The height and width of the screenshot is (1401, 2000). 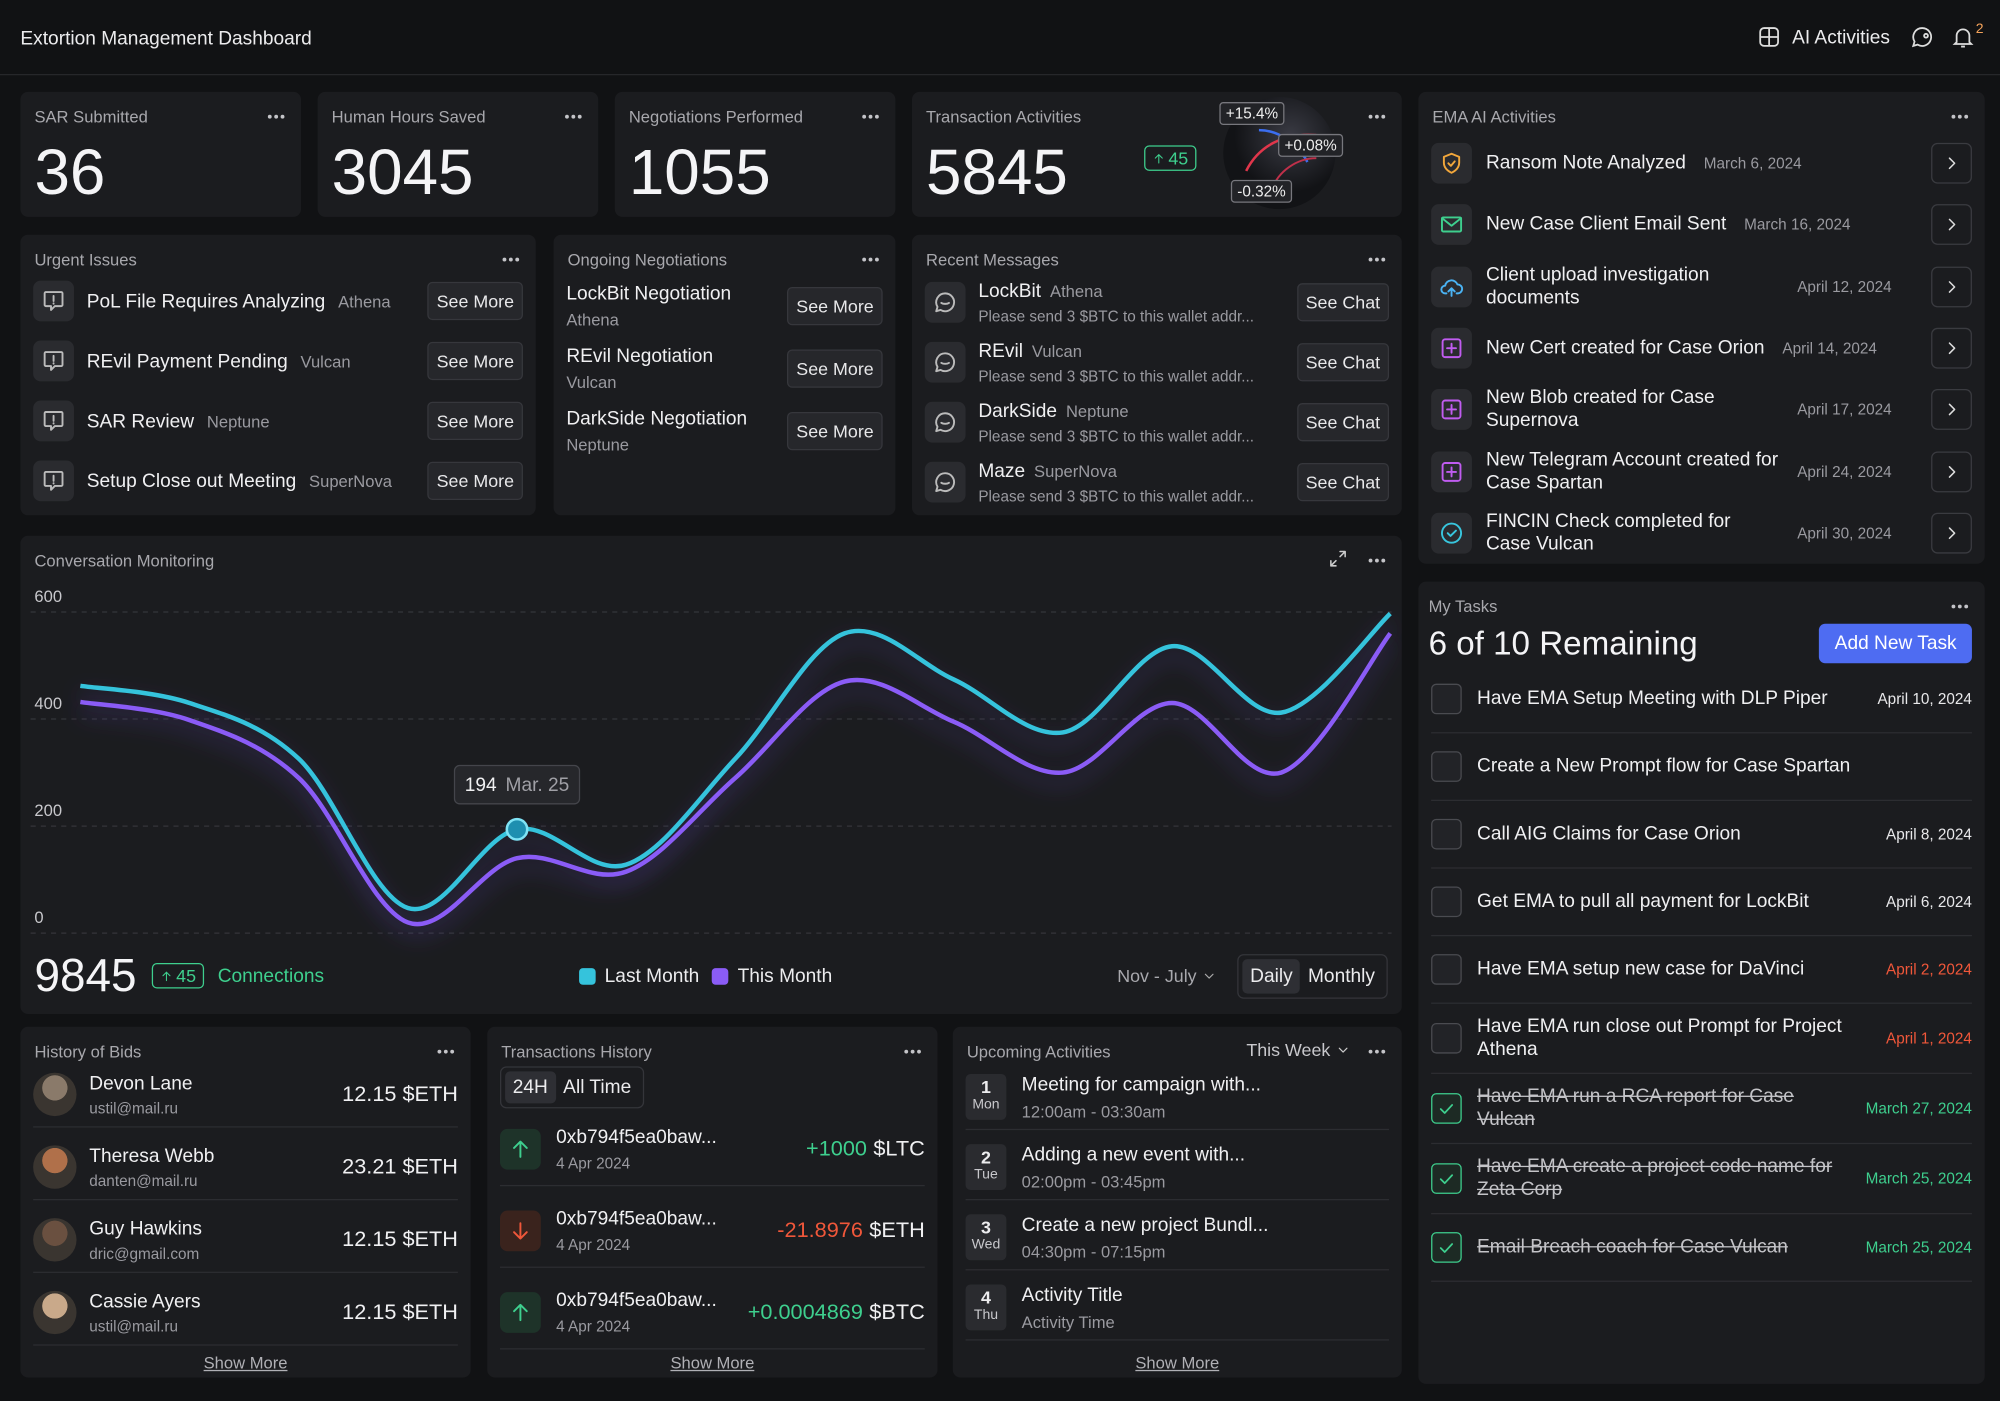 What do you see at coordinates (1928, 901) in the screenshot?
I see `task-date: April 6, 2024` at bounding box center [1928, 901].